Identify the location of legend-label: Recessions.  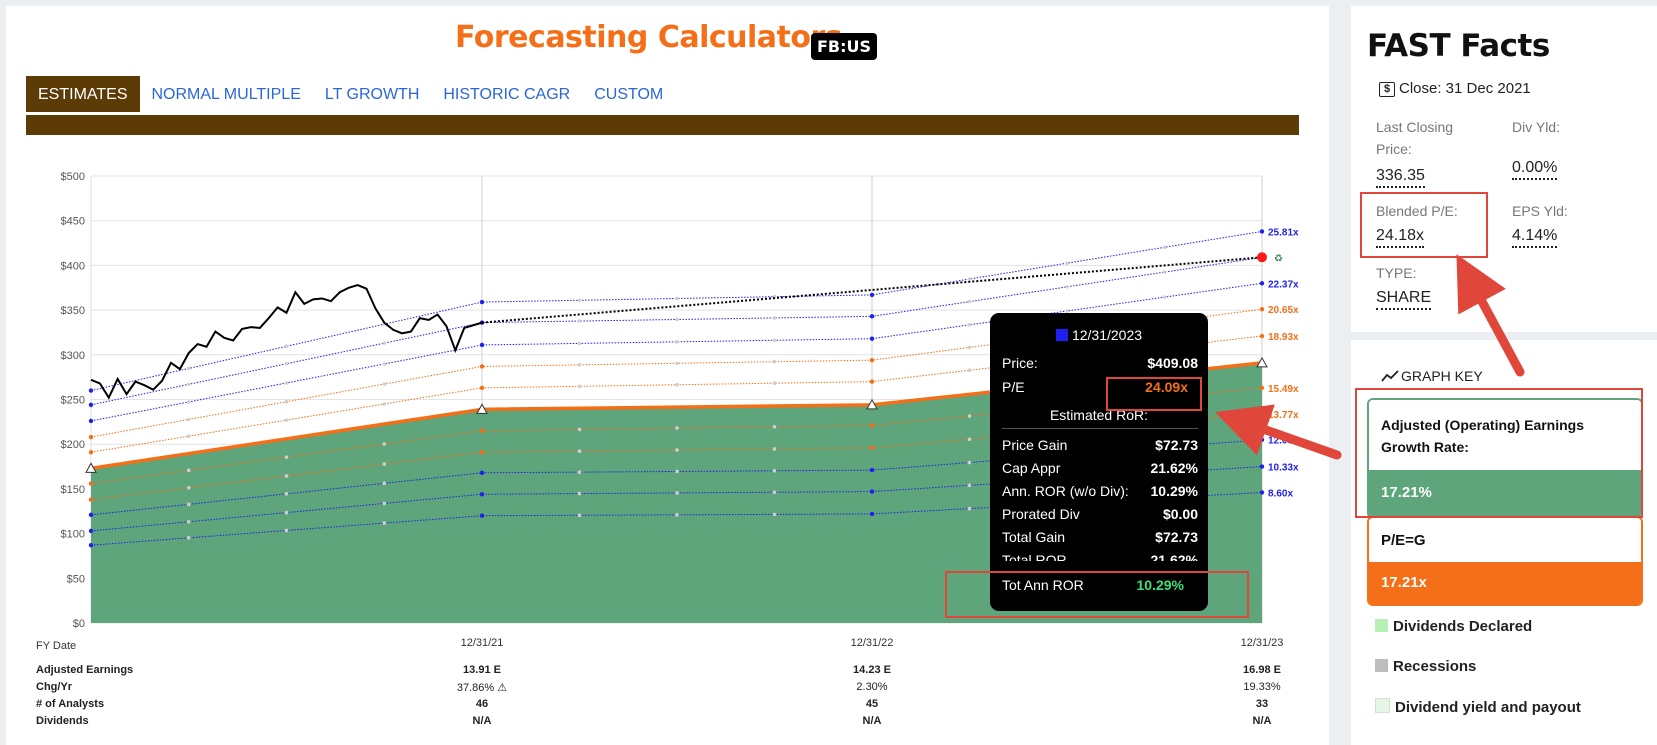
(1435, 666).